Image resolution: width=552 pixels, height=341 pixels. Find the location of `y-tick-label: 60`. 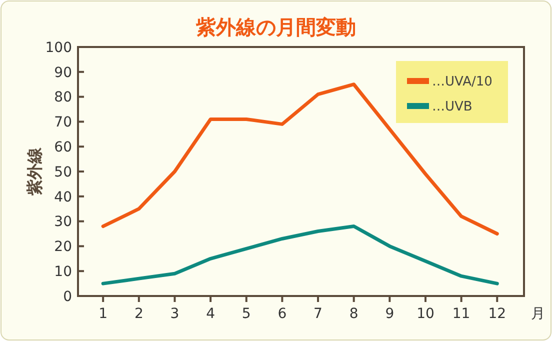

y-tick-label: 60 is located at coordinates (63, 148).